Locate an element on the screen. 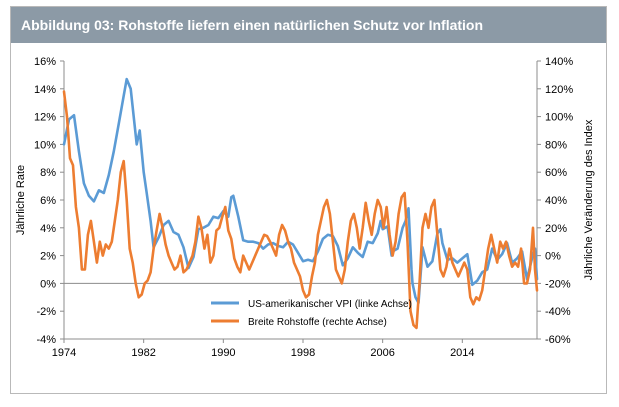 This screenshot has height=407, width=619. x-tick-label: 1998 is located at coordinates (303, 353).